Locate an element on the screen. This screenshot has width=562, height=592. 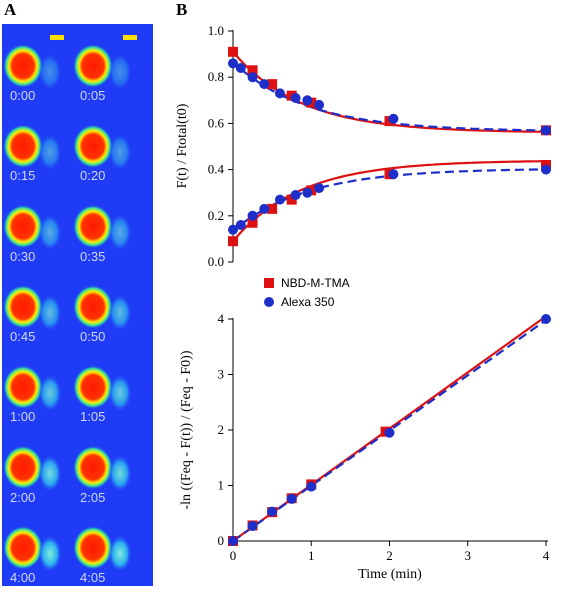
time-label: 4:00 is located at coordinates (23, 577).